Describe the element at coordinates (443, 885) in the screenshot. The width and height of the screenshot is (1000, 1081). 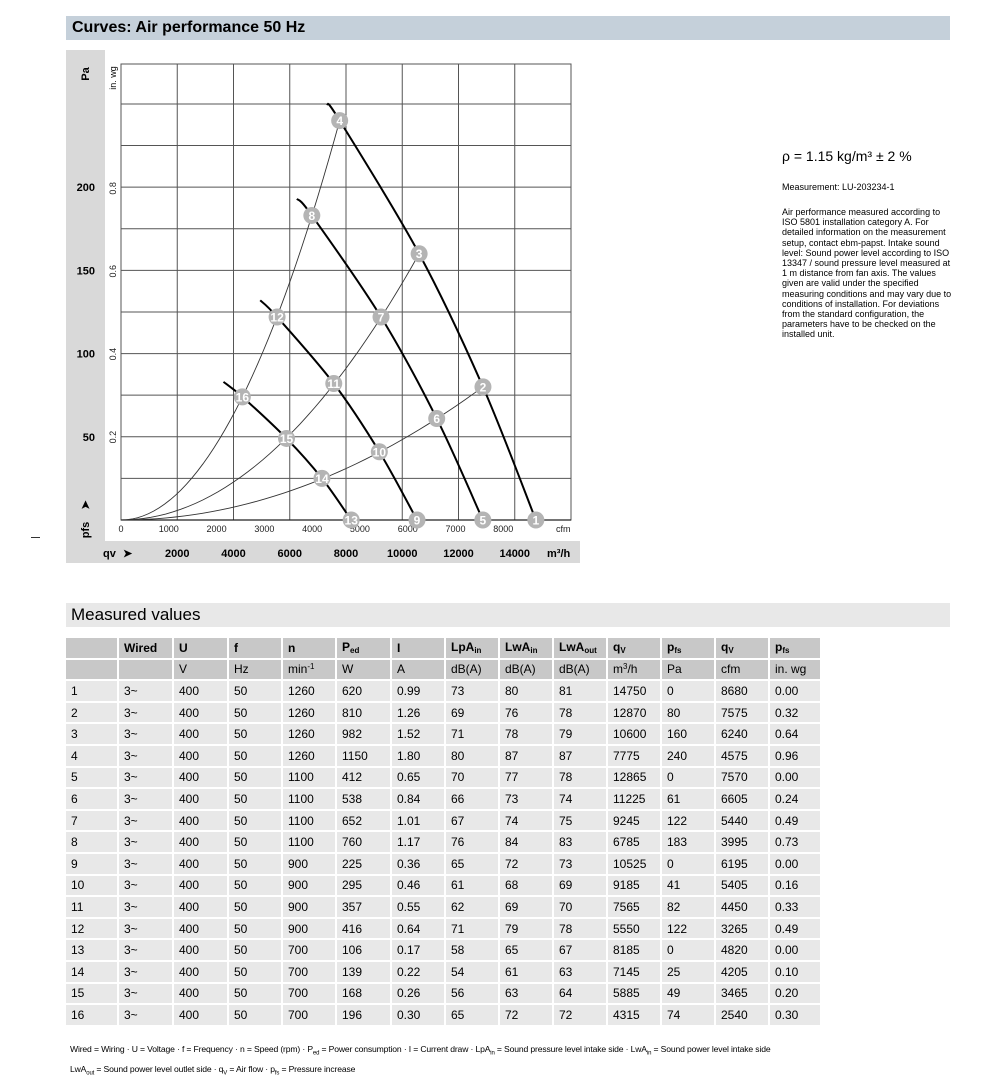
I see `table-row: 10 3~ 400 50 900 295 0.46 61 68 69 9185 41 5405 0.16` at that location.